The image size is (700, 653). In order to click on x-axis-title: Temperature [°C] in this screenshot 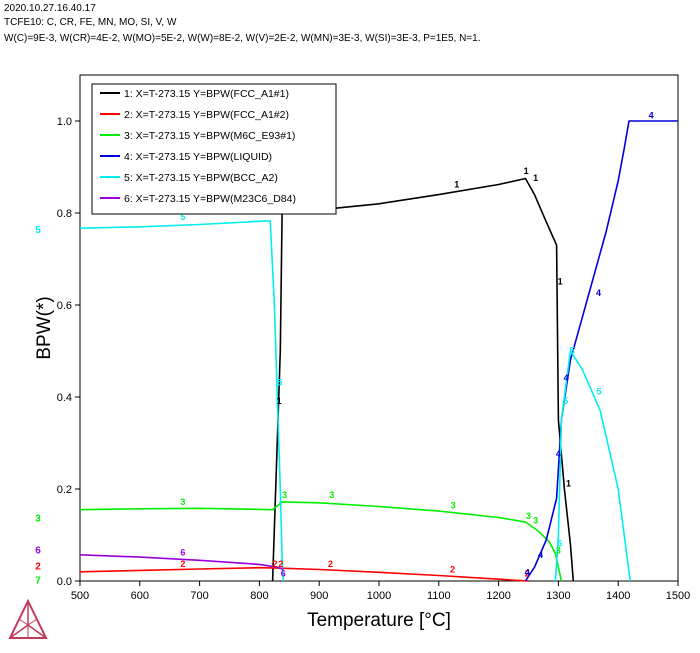, I will do `click(379, 620)`.